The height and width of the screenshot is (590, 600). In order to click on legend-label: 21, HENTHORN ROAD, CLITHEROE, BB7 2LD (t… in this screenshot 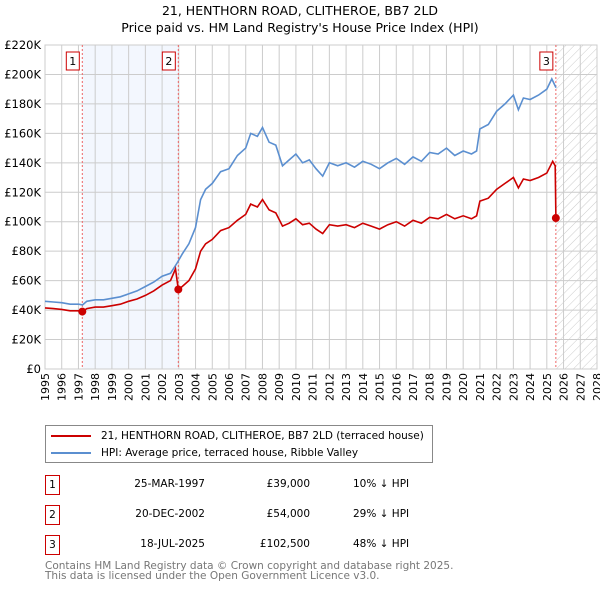, I will do `click(262, 436)`.